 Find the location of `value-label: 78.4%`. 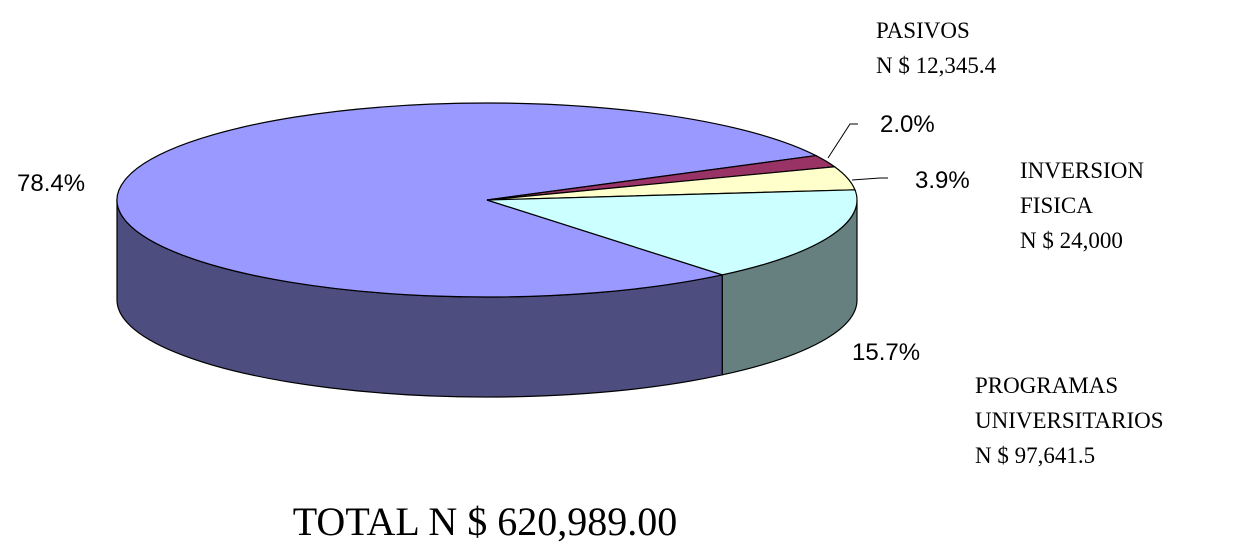

value-label: 78.4% is located at coordinates (51, 183).